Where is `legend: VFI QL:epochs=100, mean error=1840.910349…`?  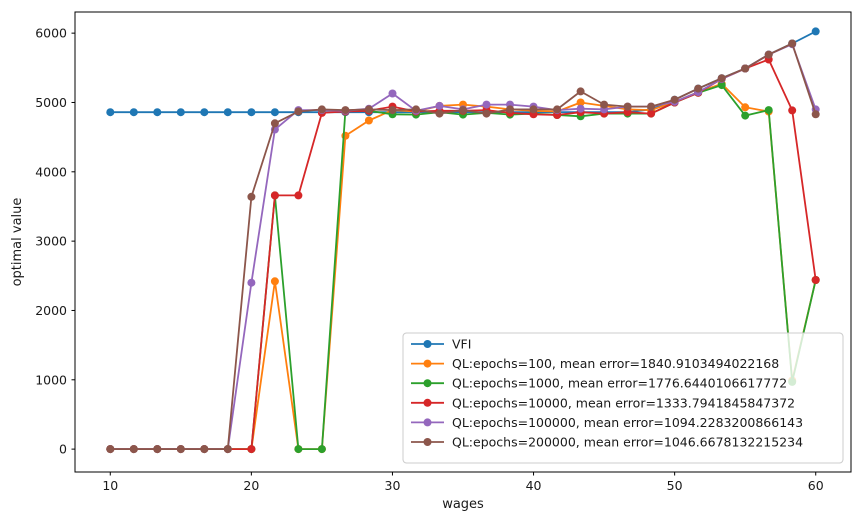 legend: VFI QL:epochs=100, mean error=1840.910349… is located at coordinates (623, 398).